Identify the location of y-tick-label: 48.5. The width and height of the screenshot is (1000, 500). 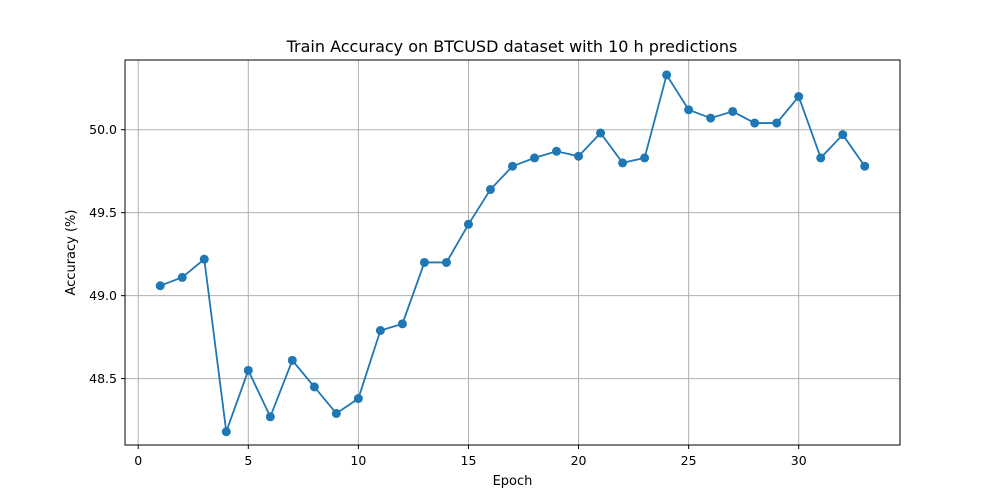
(103, 378).